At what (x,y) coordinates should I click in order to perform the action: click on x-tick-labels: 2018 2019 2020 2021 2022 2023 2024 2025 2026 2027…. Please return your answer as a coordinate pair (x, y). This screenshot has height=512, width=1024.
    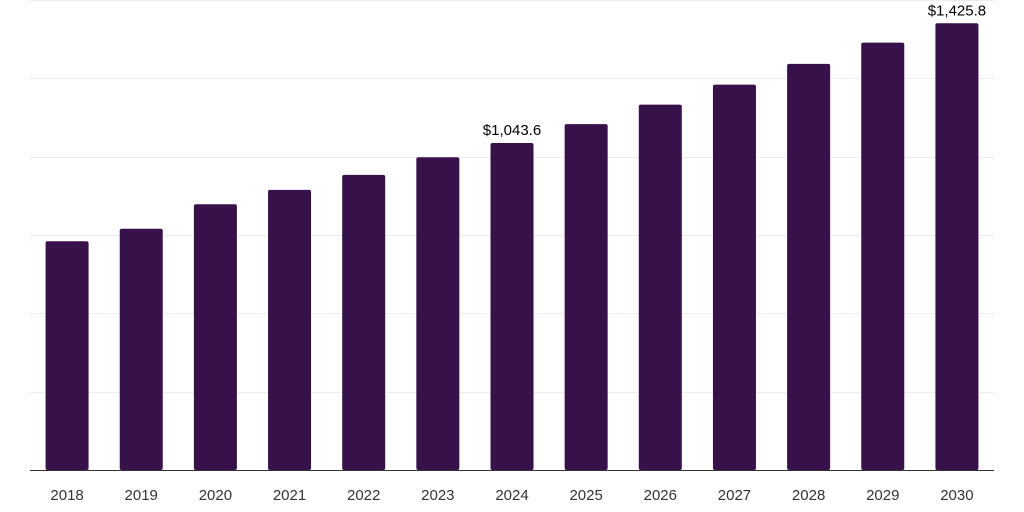
    Looking at the image, I should click on (511, 495).